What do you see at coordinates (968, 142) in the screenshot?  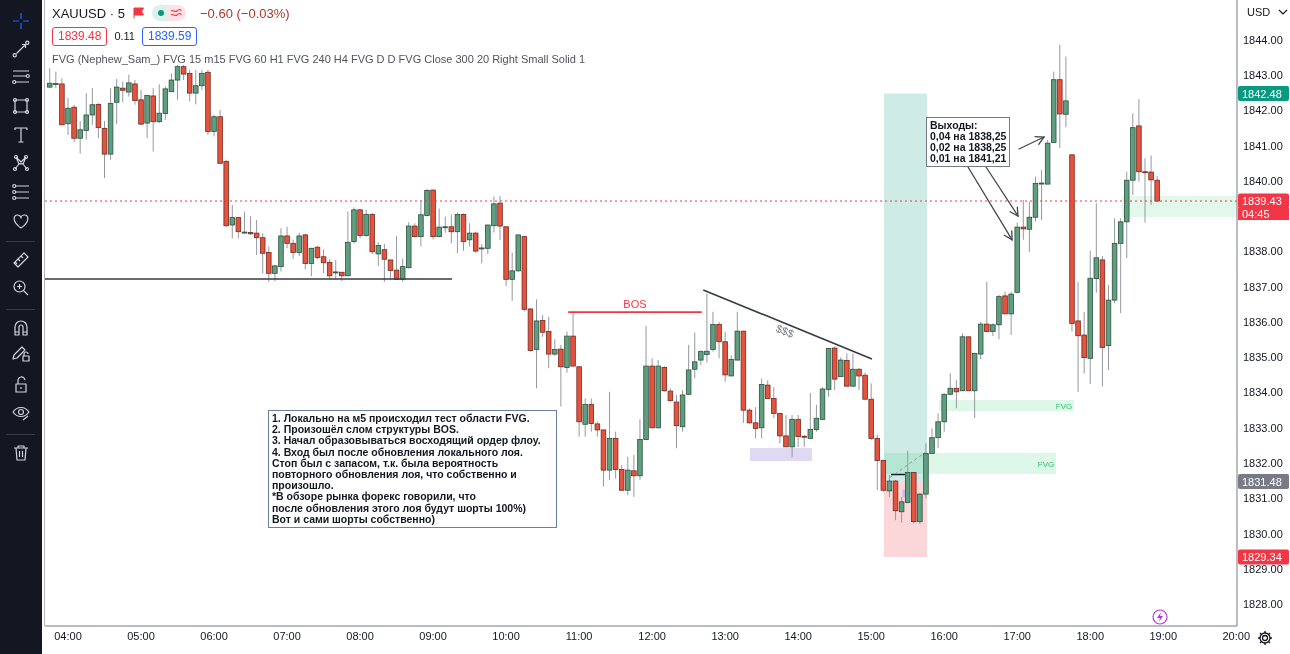 I see `annotation: Выходы: 0,04 на 1838,25 0,02 на 1838,25 0,01 на 1841,21` at bounding box center [968, 142].